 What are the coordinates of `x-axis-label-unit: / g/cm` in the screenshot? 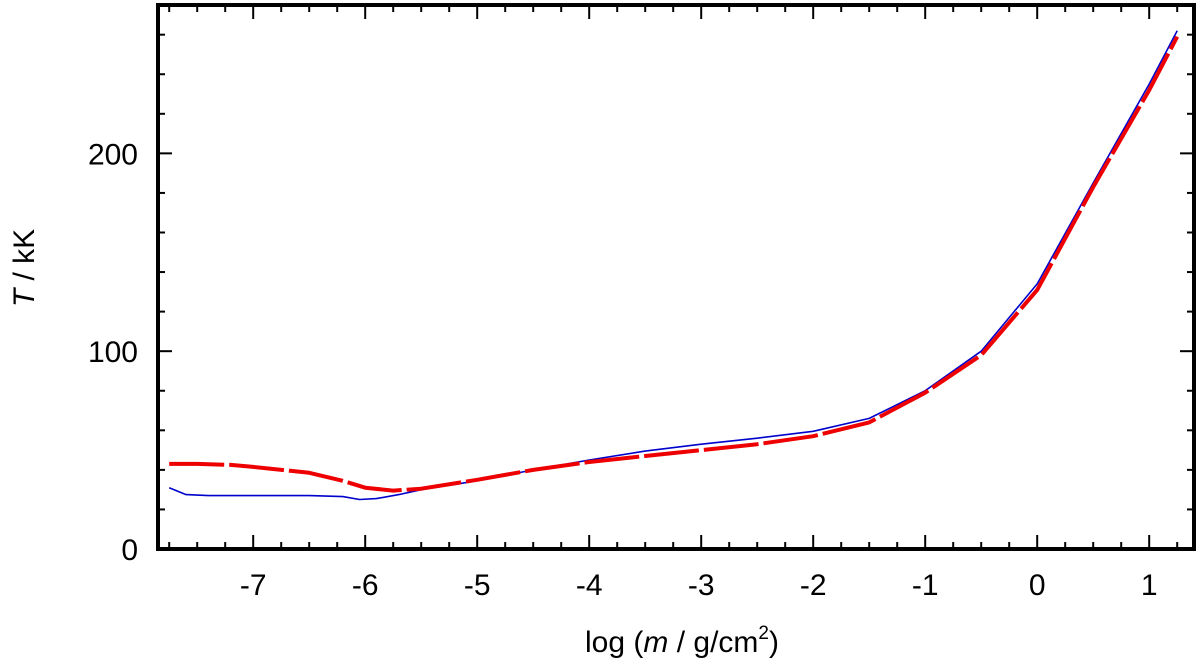 It's located at (713, 642).